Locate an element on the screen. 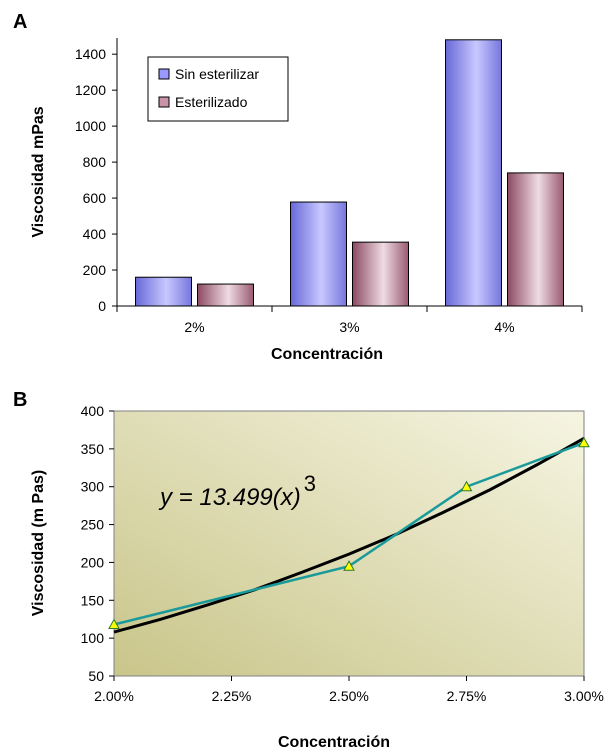 Image resolution: width=613 pixels, height=753 pixels. y-tick-label: 150 is located at coordinates (93, 600).